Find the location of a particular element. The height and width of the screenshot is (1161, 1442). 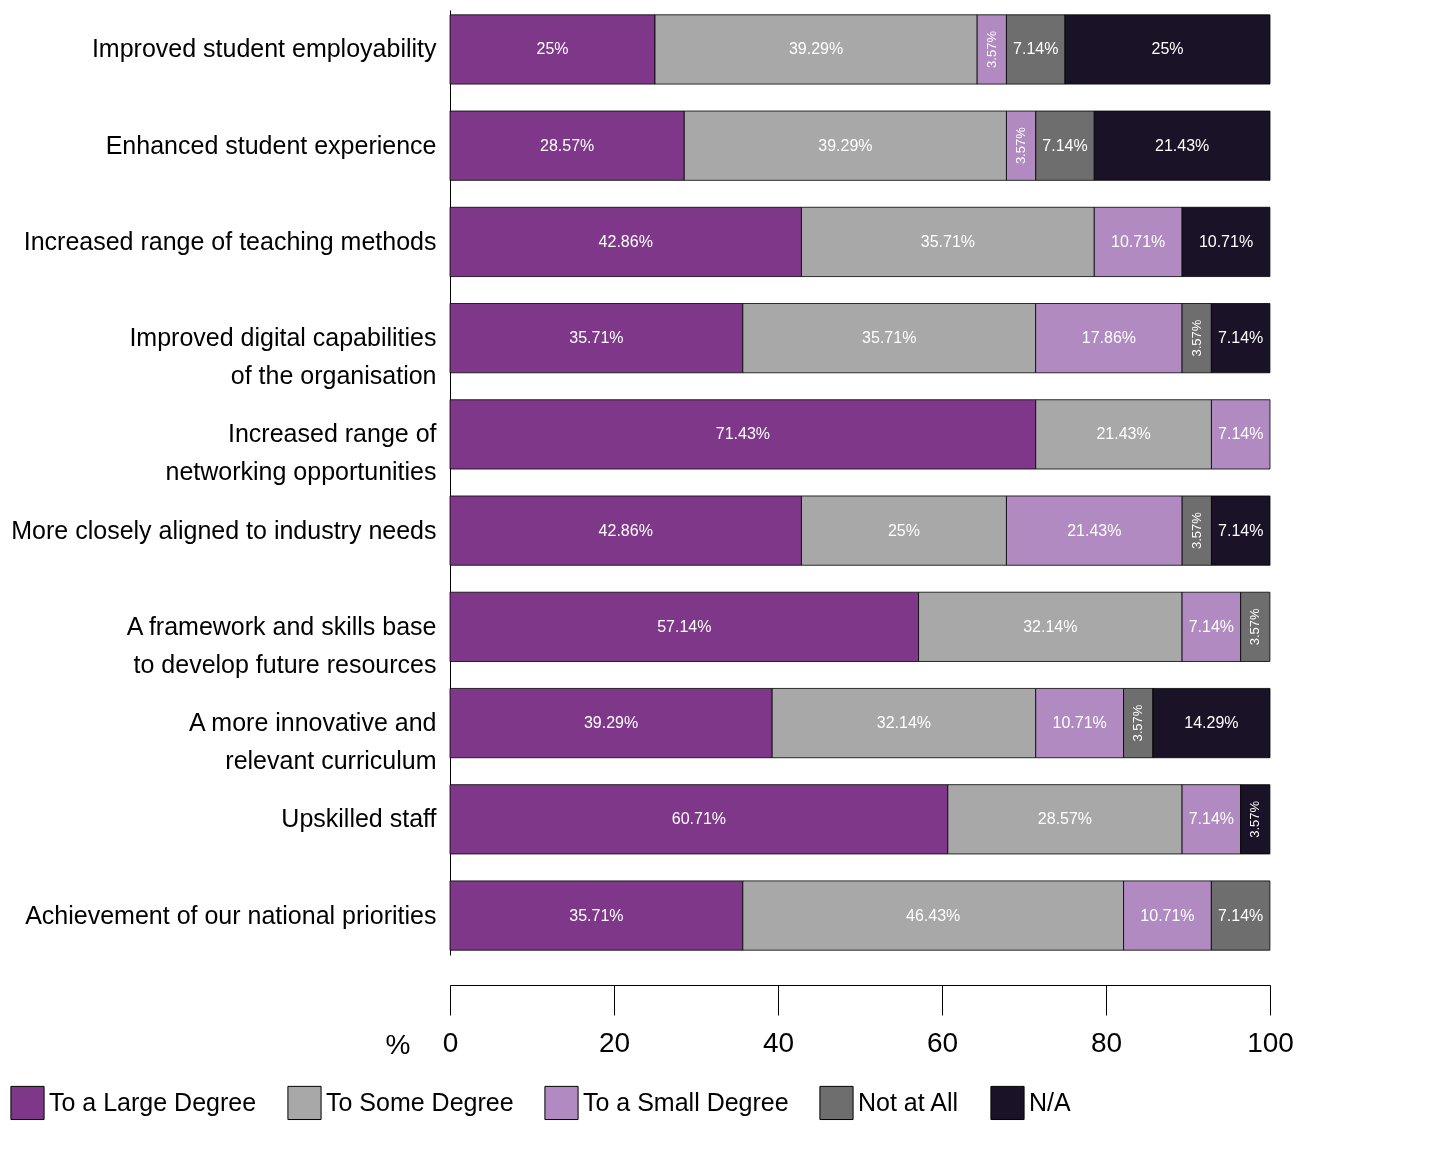

legend-label: Not at All is located at coordinates (908, 1101).